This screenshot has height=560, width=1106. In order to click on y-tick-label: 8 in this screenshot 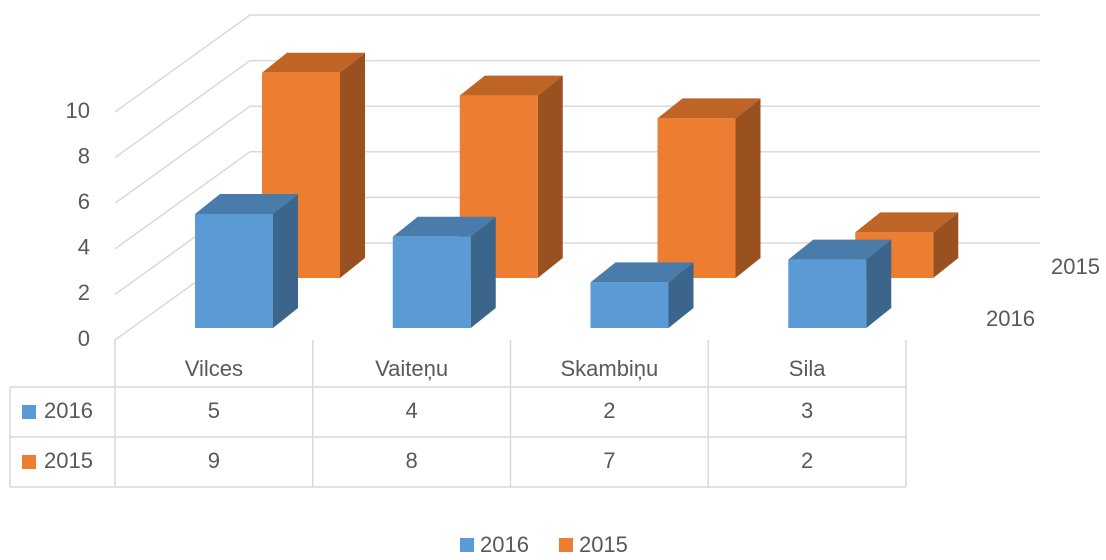, I will do `click(84, 155)`.